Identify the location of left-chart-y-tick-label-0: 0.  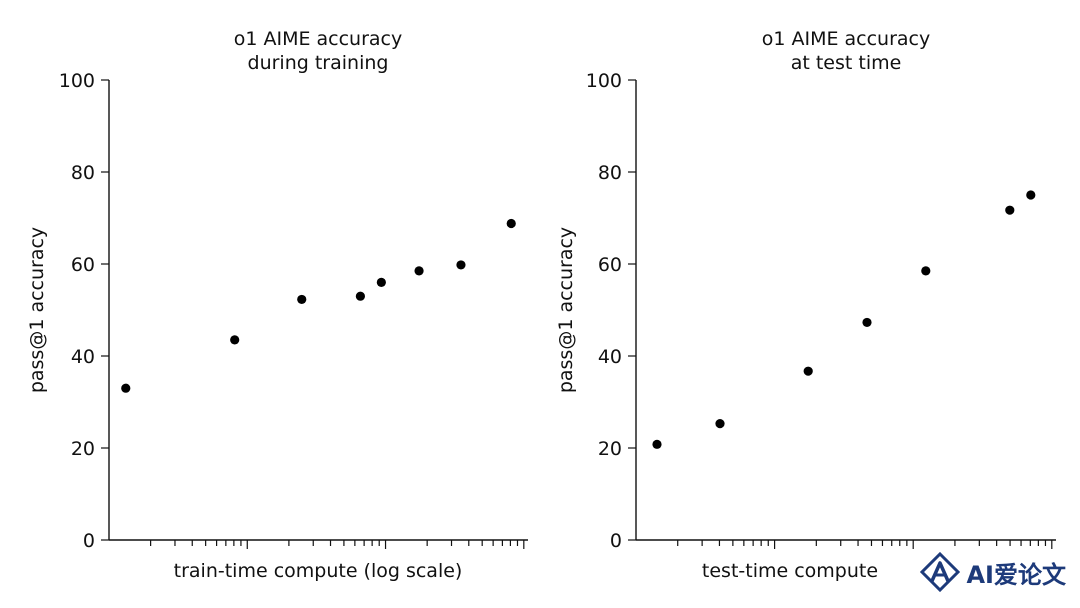
(89, 541).